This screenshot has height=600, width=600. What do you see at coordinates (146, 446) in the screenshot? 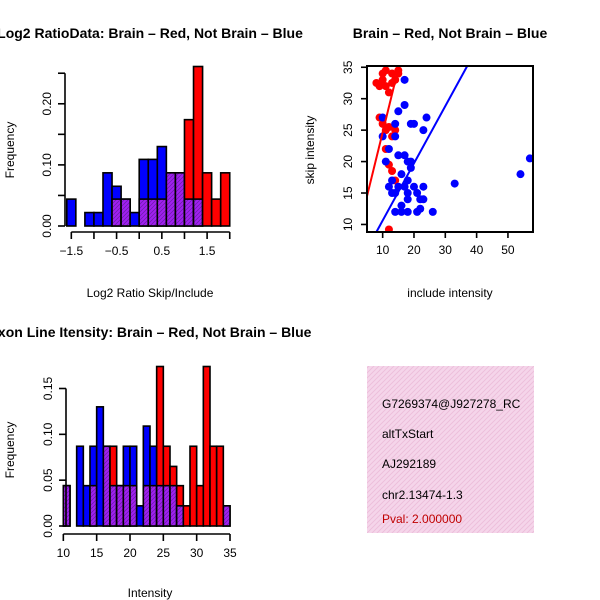
I see `intensity-histogram-bars` at bounding box center [146, 446].